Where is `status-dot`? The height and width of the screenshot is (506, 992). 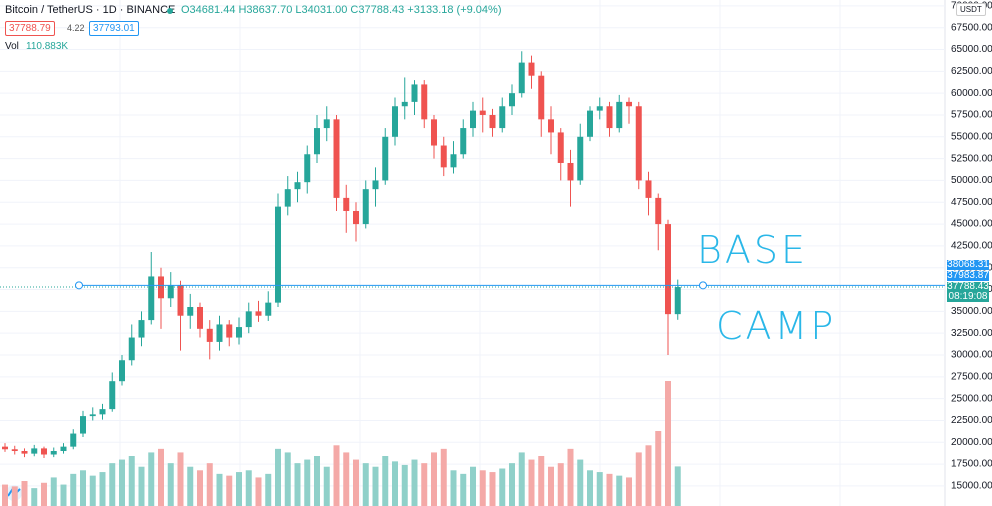
status-dot is located at coordinates (170, 11).